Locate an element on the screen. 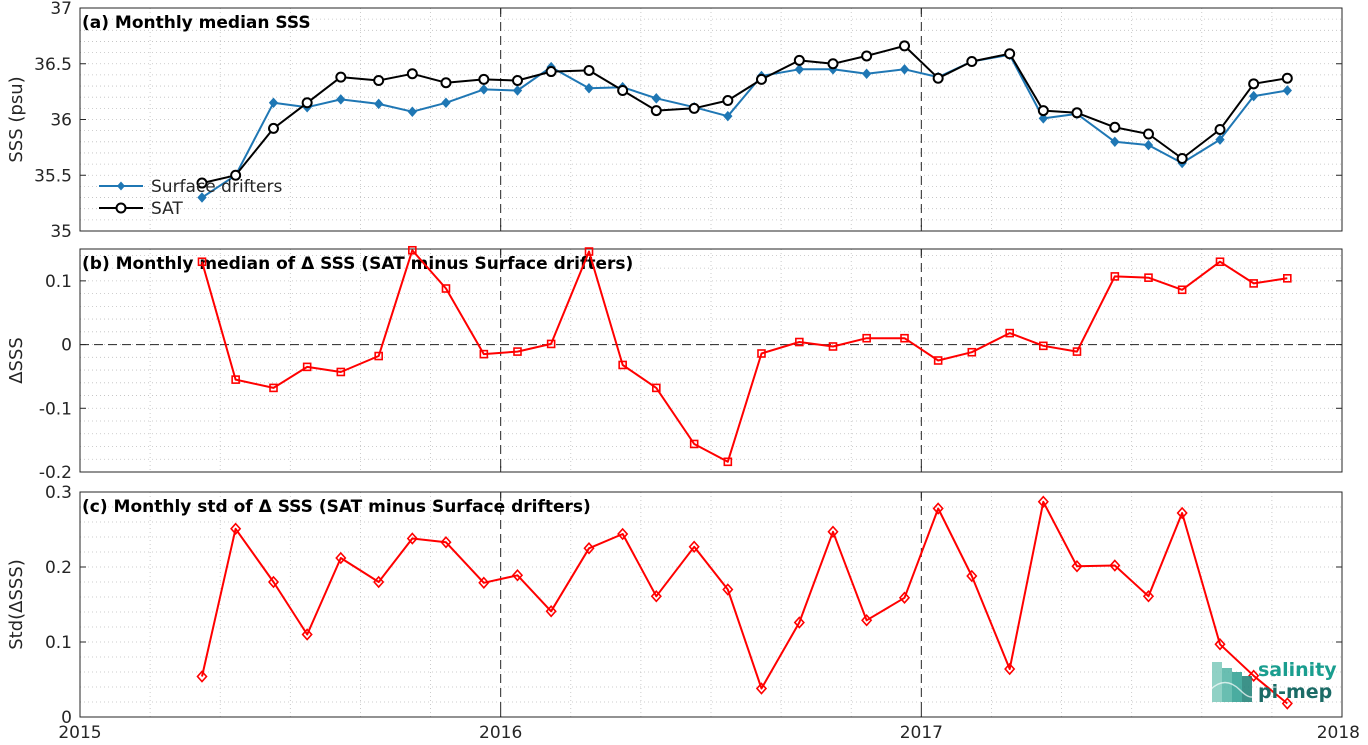 Image resolution: width=1368 pixels, height=745 pixels. y-tick-label: 36.5 is located at coordinates (53, 65).